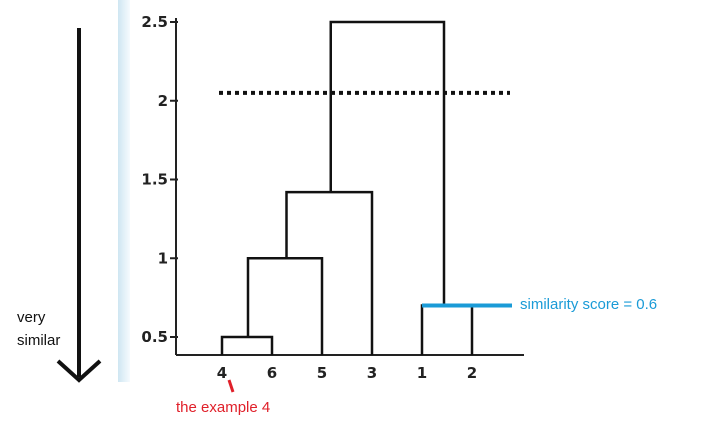 The width and height of the screenshot is (709, 421). I want to click on leaf-label: 4, so click(222, 373).